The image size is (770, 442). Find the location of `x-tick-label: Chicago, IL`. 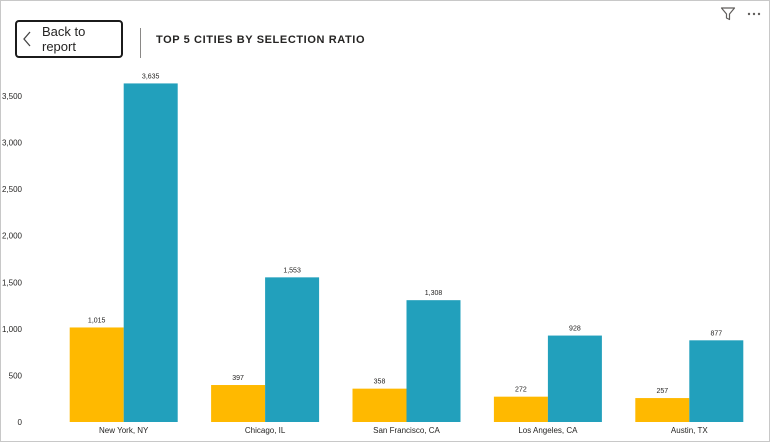

x-tick-label: Chicago, IL is located at coordinates (265, 430).